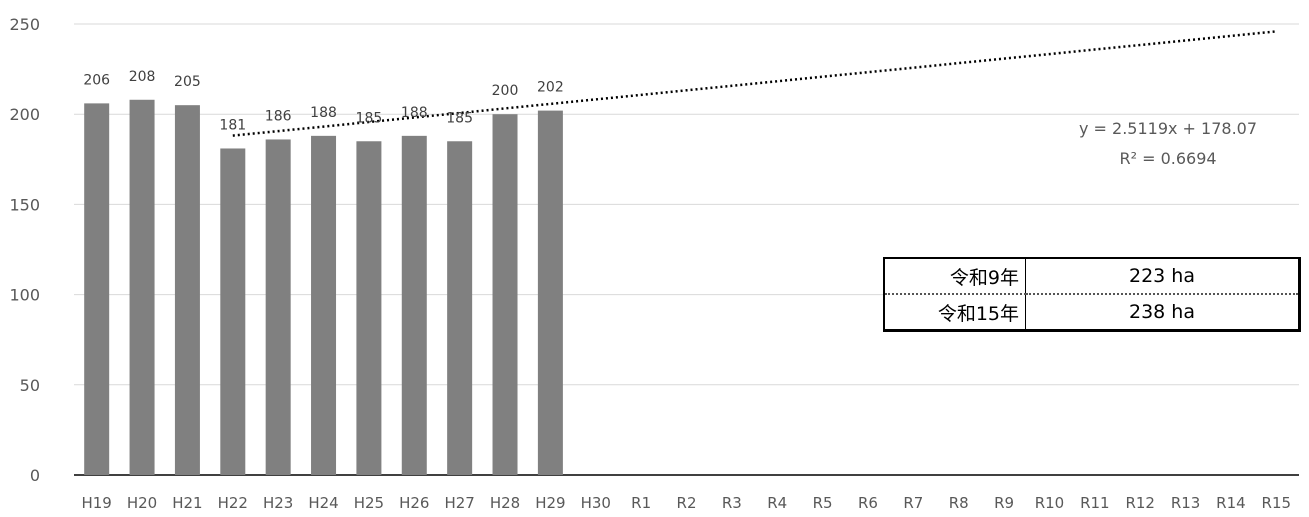 The height and width of the screenshot is (517, 1309). I want to click on forecast-row: 令和15年 238 ha, so click(1091, 312).